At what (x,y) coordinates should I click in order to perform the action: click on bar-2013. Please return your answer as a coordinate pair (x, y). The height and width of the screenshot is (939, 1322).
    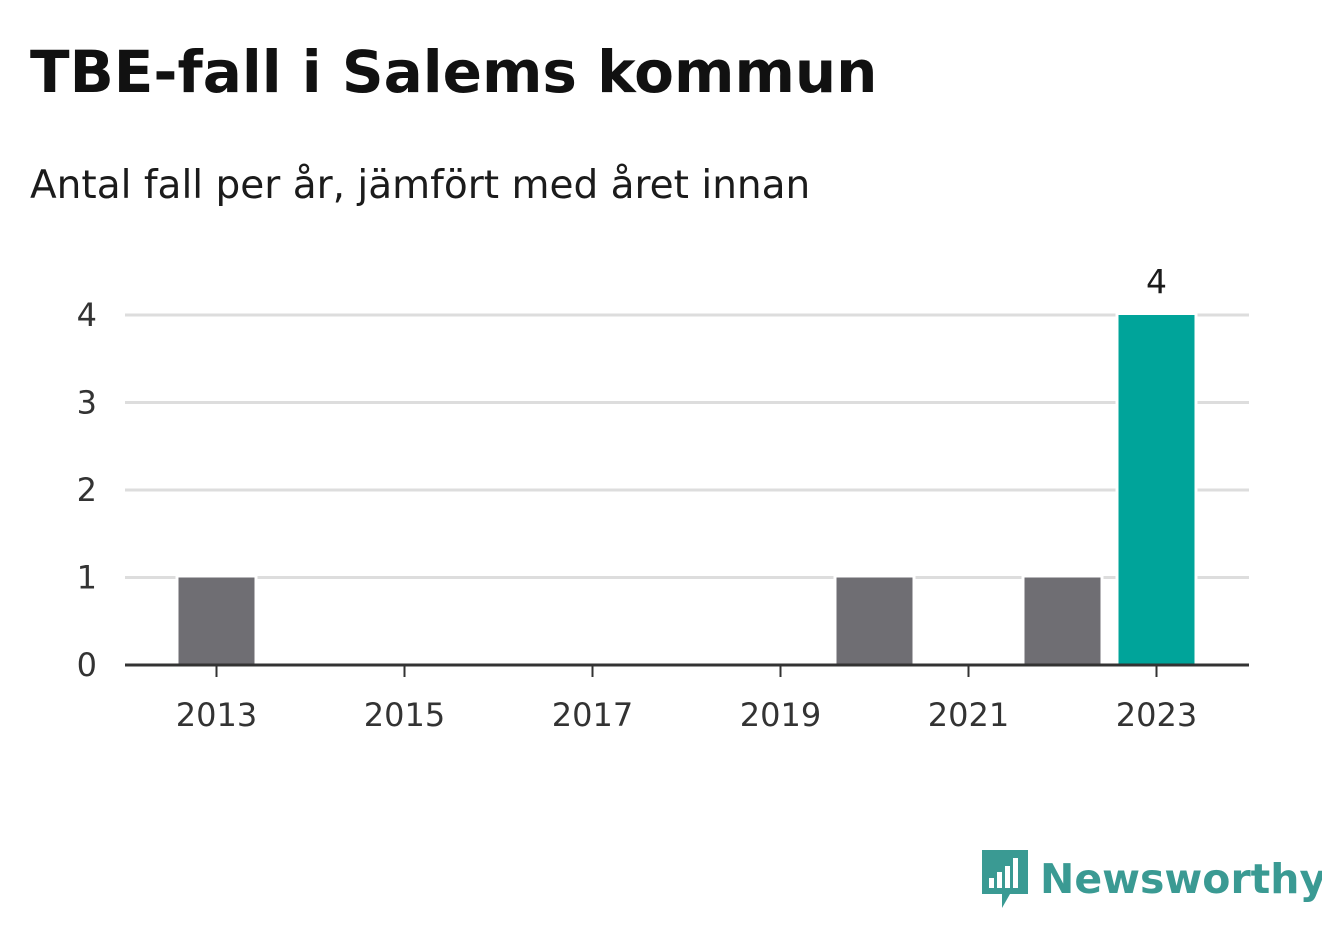
    Looking at the image, I should click on (216, 621).